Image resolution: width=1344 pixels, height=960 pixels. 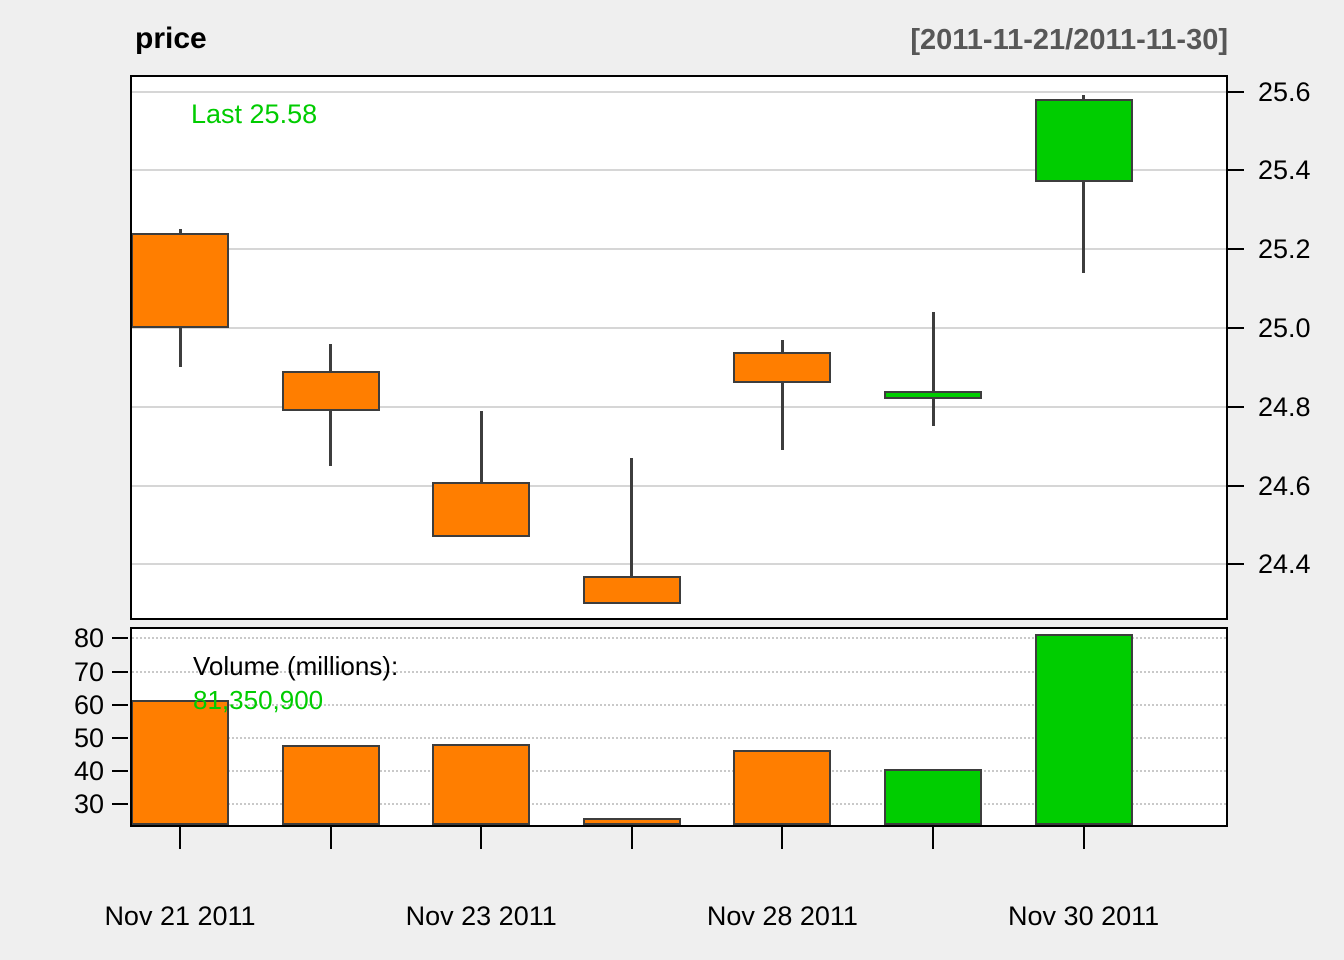 I want to click on x-axis-date-label: Nov 28 2011, so click(x=782, y=916).